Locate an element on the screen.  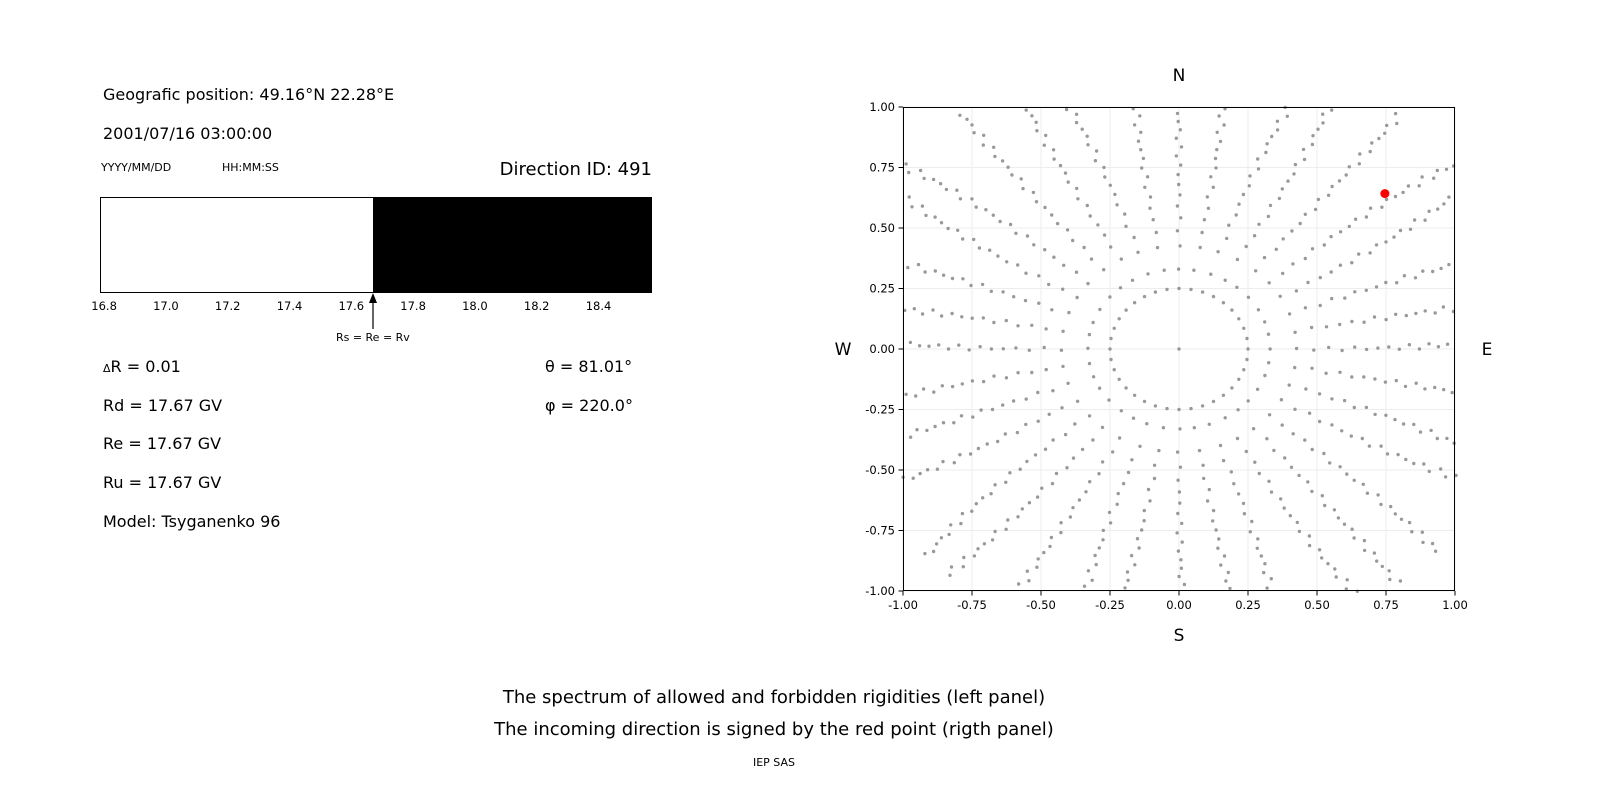
theta-value: θ = 81.01° is located at coordinates (589, 366).